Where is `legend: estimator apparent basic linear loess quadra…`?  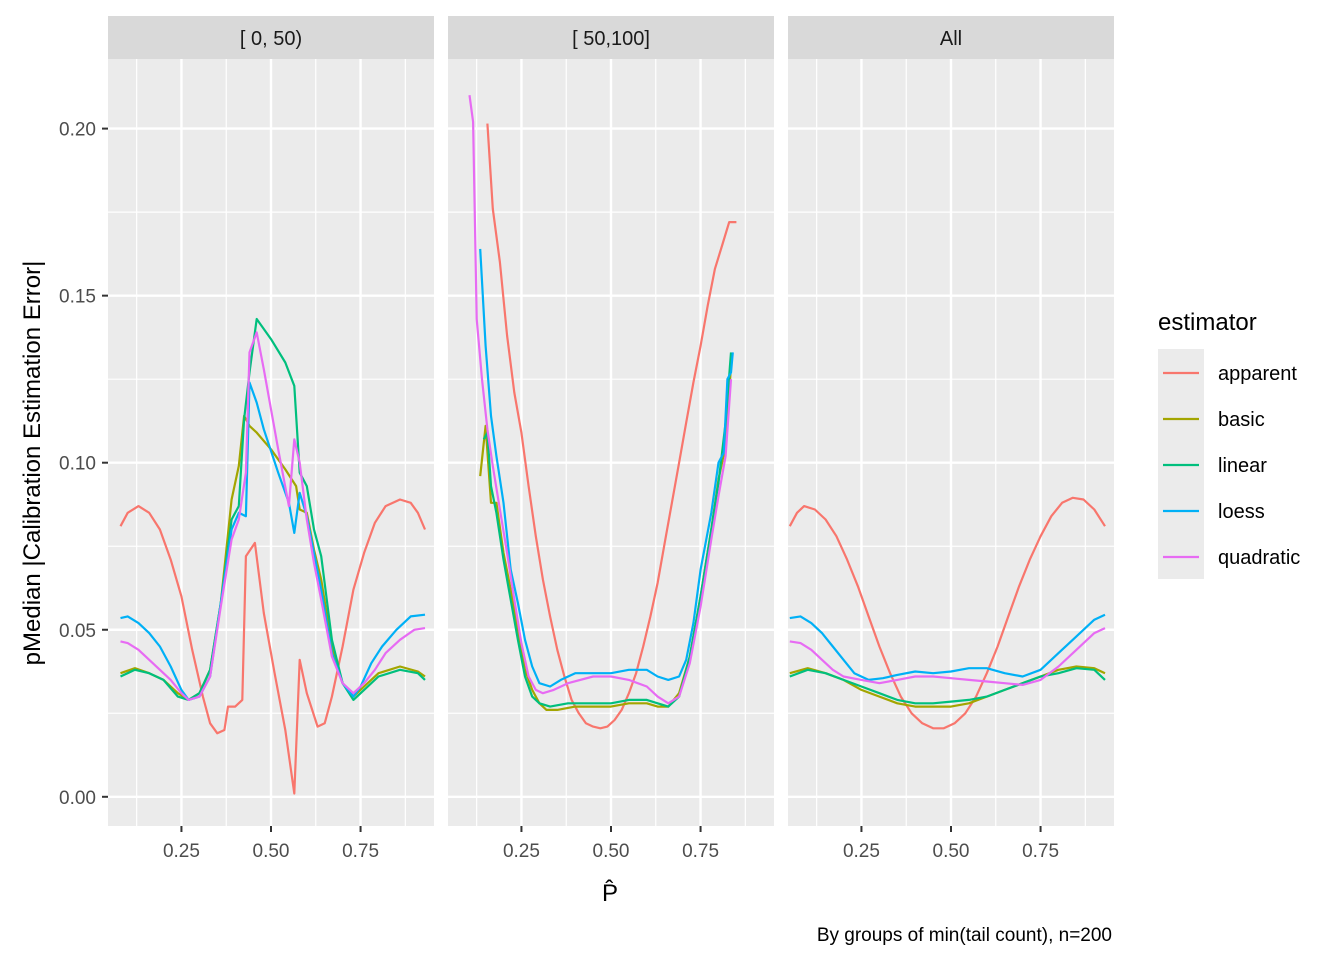
legend: estimator apparent basic linear loess quadra… is located at coordinates (1229, 444).